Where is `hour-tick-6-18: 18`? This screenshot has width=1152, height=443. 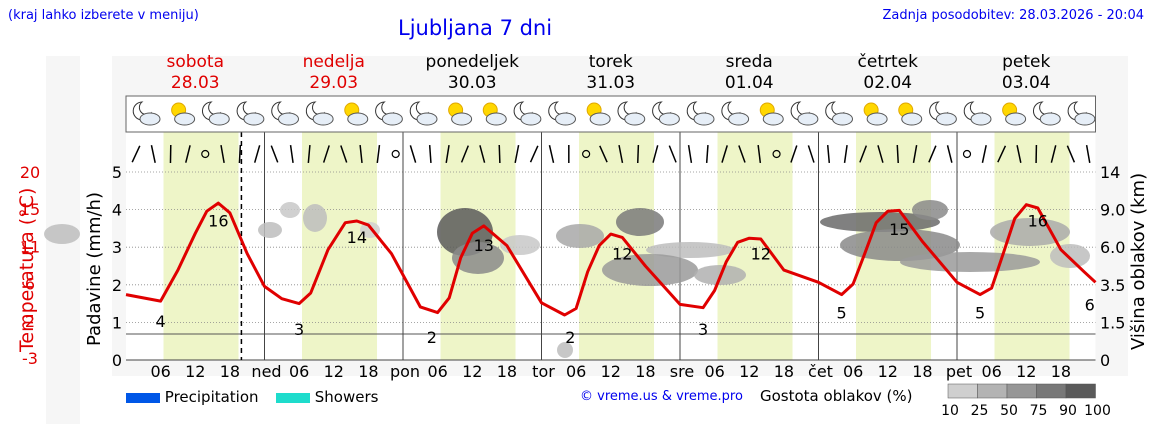 hour-tick-6-18: 18 is located at coordinates (1061, 371).